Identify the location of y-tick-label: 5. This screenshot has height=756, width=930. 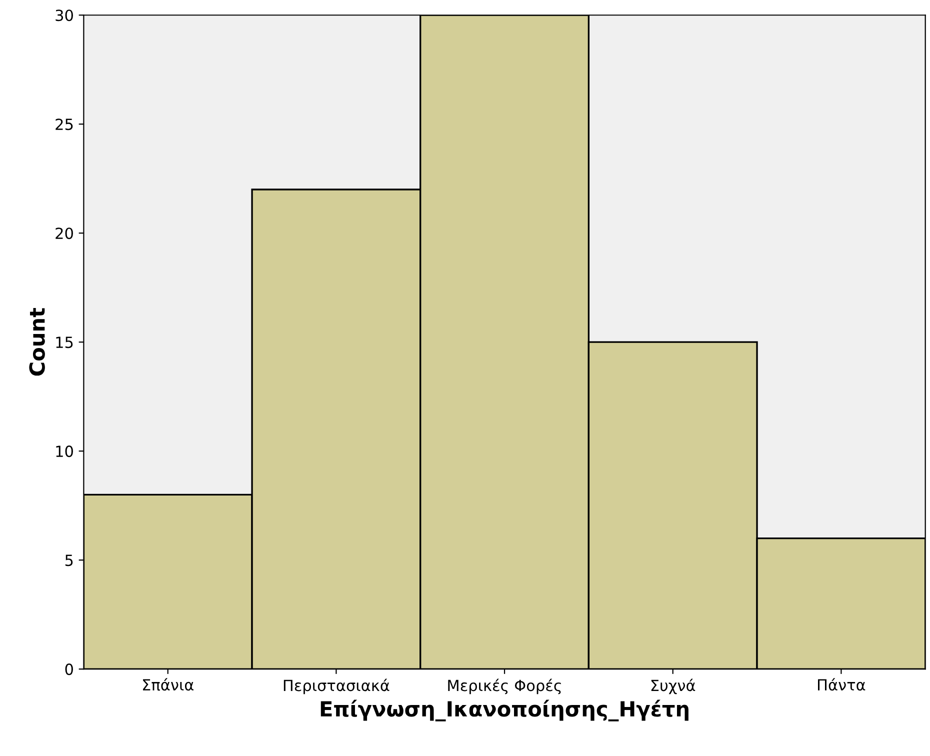
(69, 560).